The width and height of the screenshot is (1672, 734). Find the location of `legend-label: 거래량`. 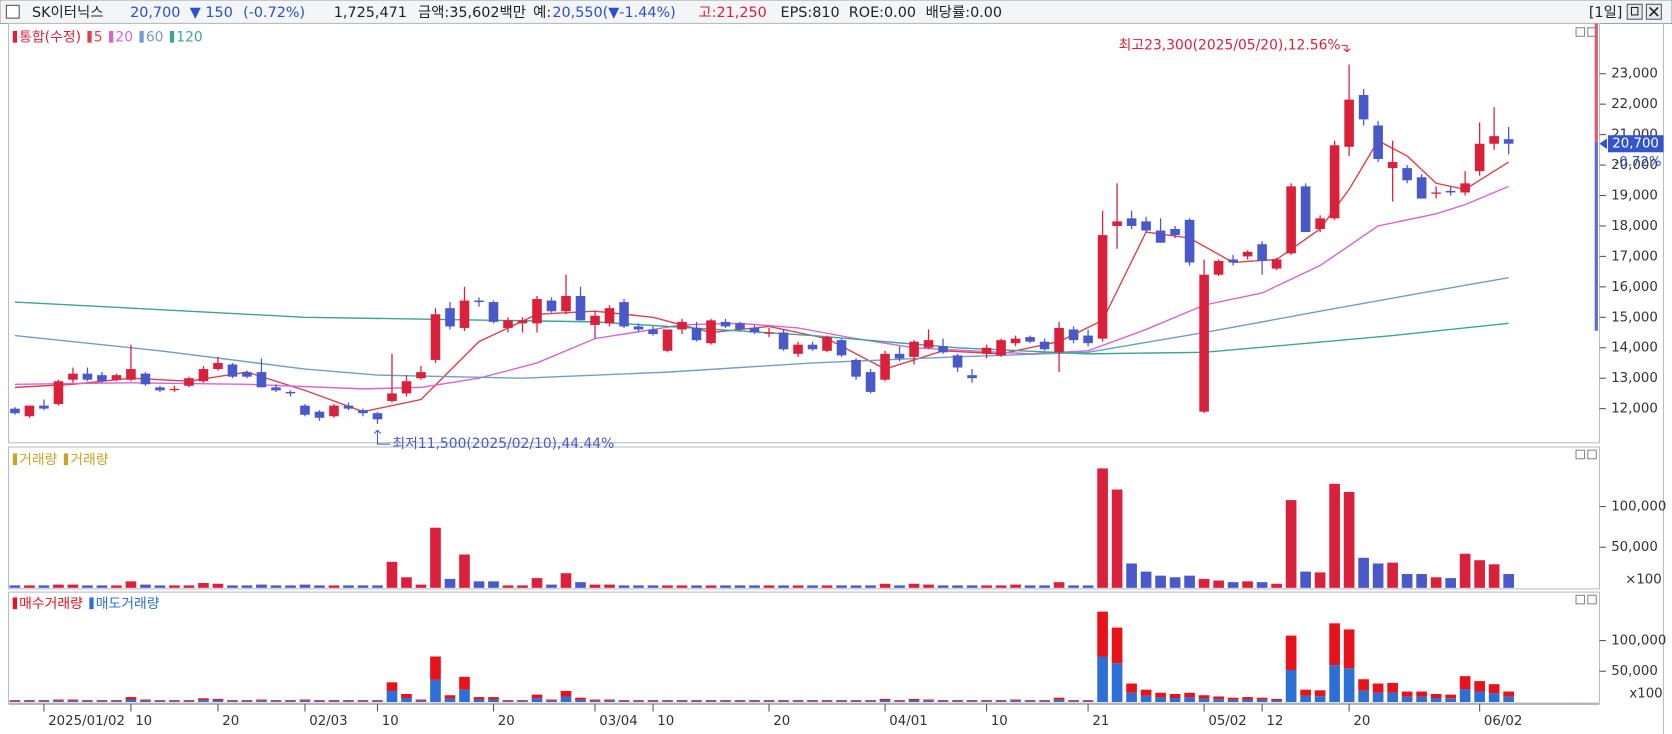

legend-label: 거래량 is located at coordinates (89, 460).